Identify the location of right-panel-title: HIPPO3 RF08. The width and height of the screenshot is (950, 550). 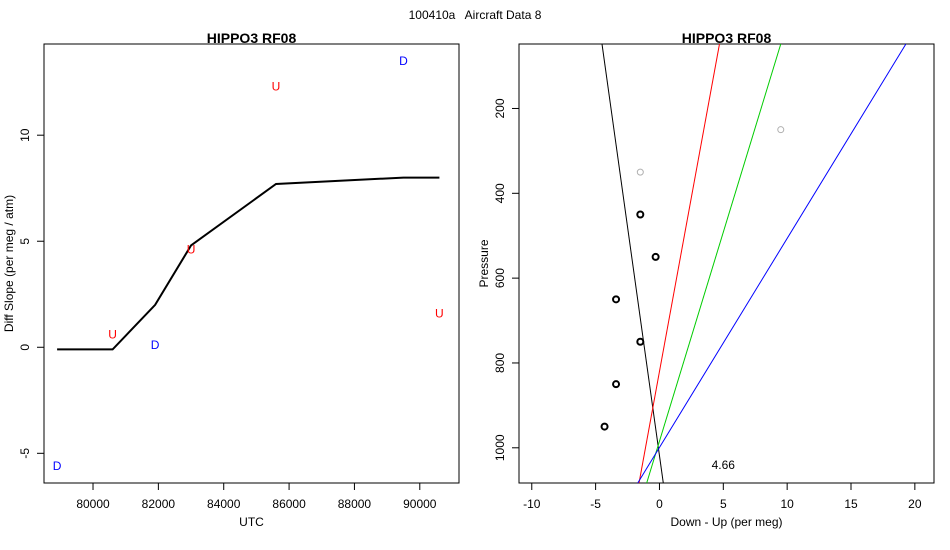
(727, 38).